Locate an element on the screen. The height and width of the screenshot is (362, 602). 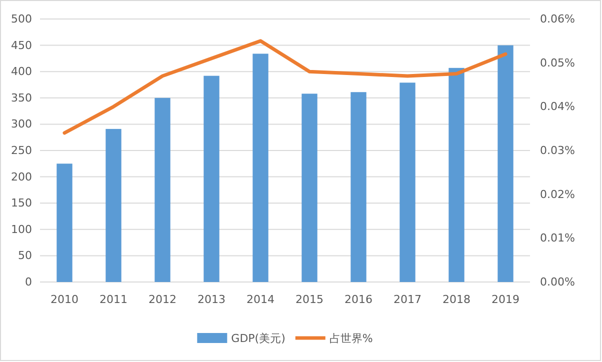
y-tick-label: 150 is located at coordinates (21, 203).